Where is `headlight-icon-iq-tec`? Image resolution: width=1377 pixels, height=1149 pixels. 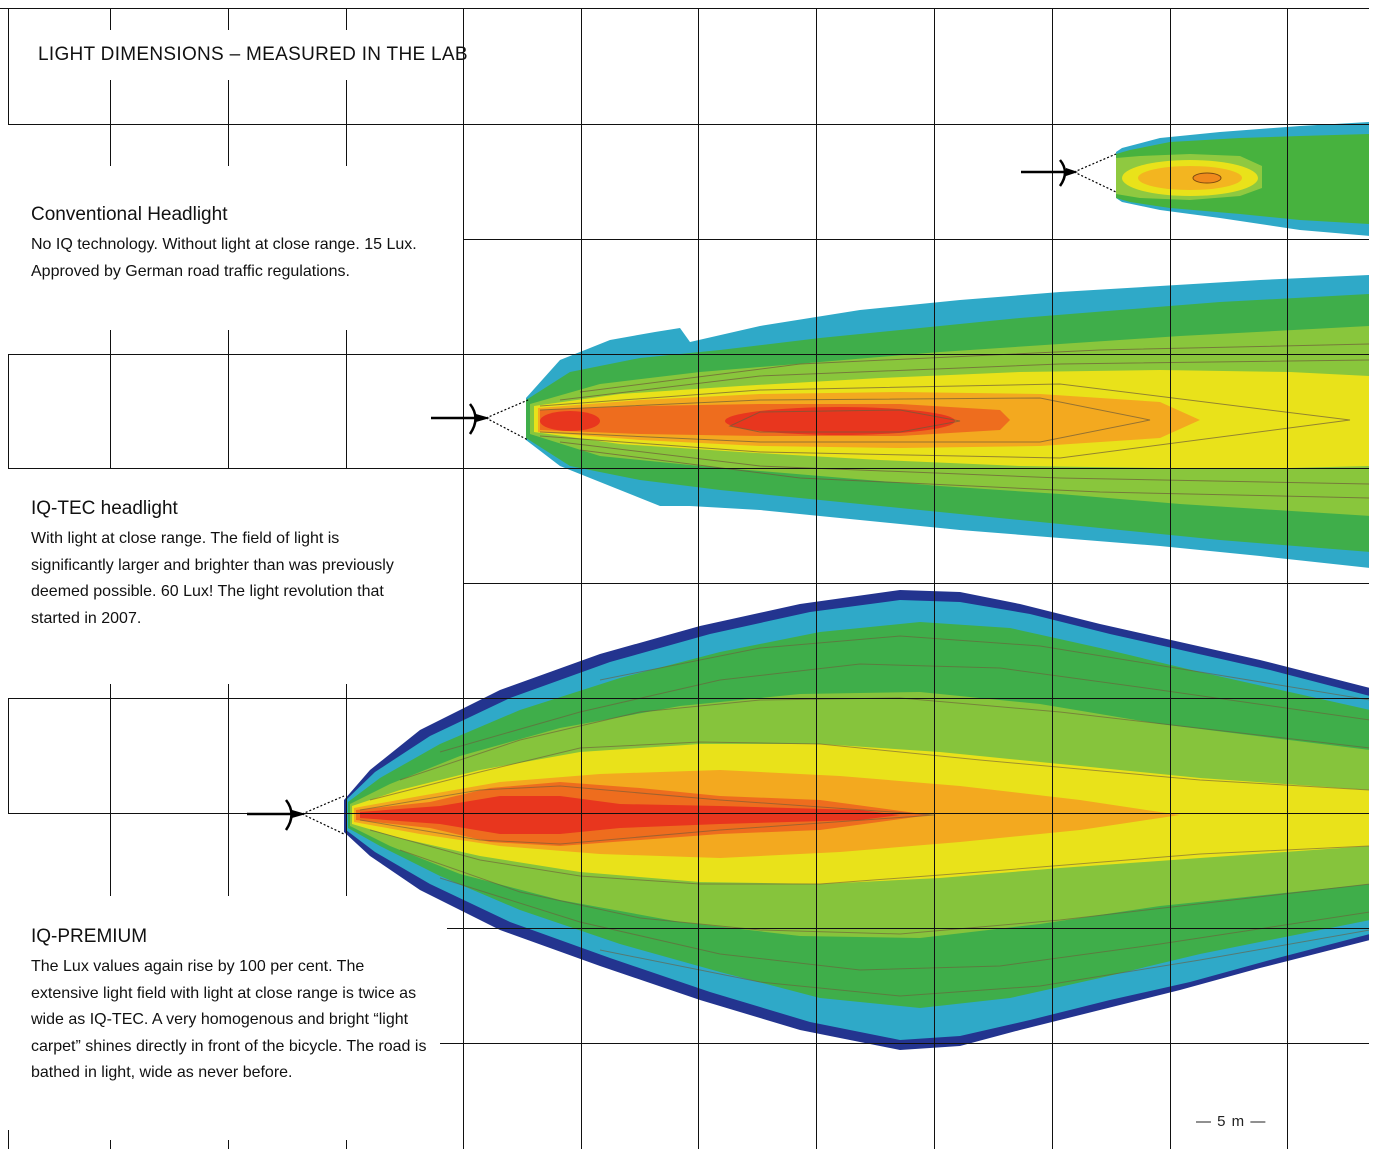
headlight-icon-iq-tec is located at coordinates (480, 420).